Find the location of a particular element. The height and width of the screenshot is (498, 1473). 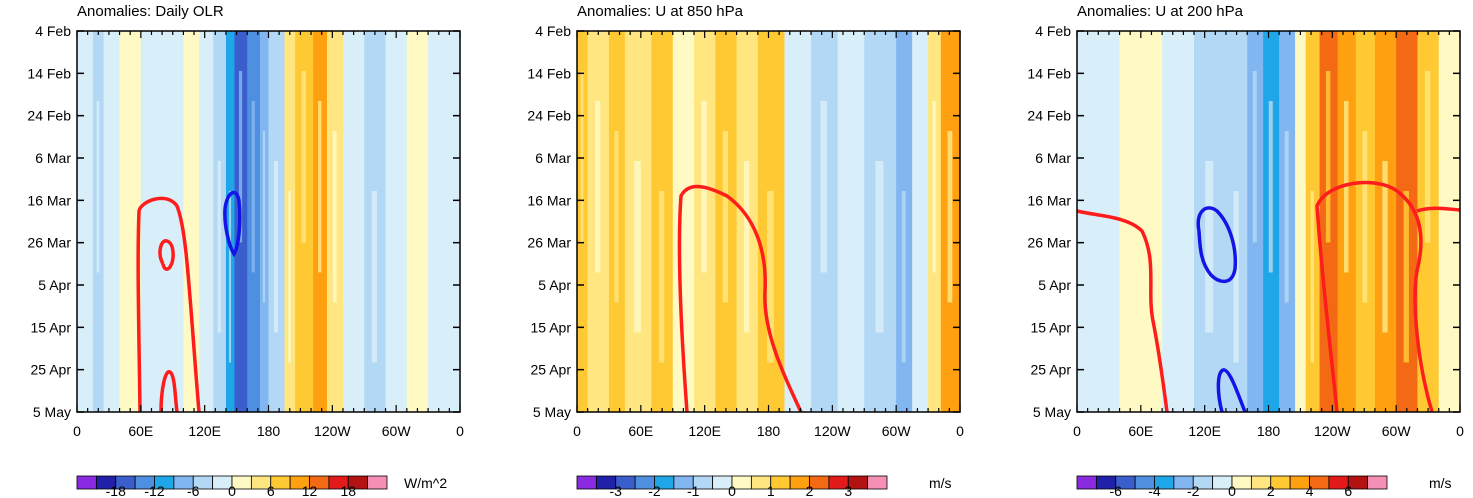

colorbar: -3 -2 -1 0 1 2 3 m/s is located at coordinates (764, 486).